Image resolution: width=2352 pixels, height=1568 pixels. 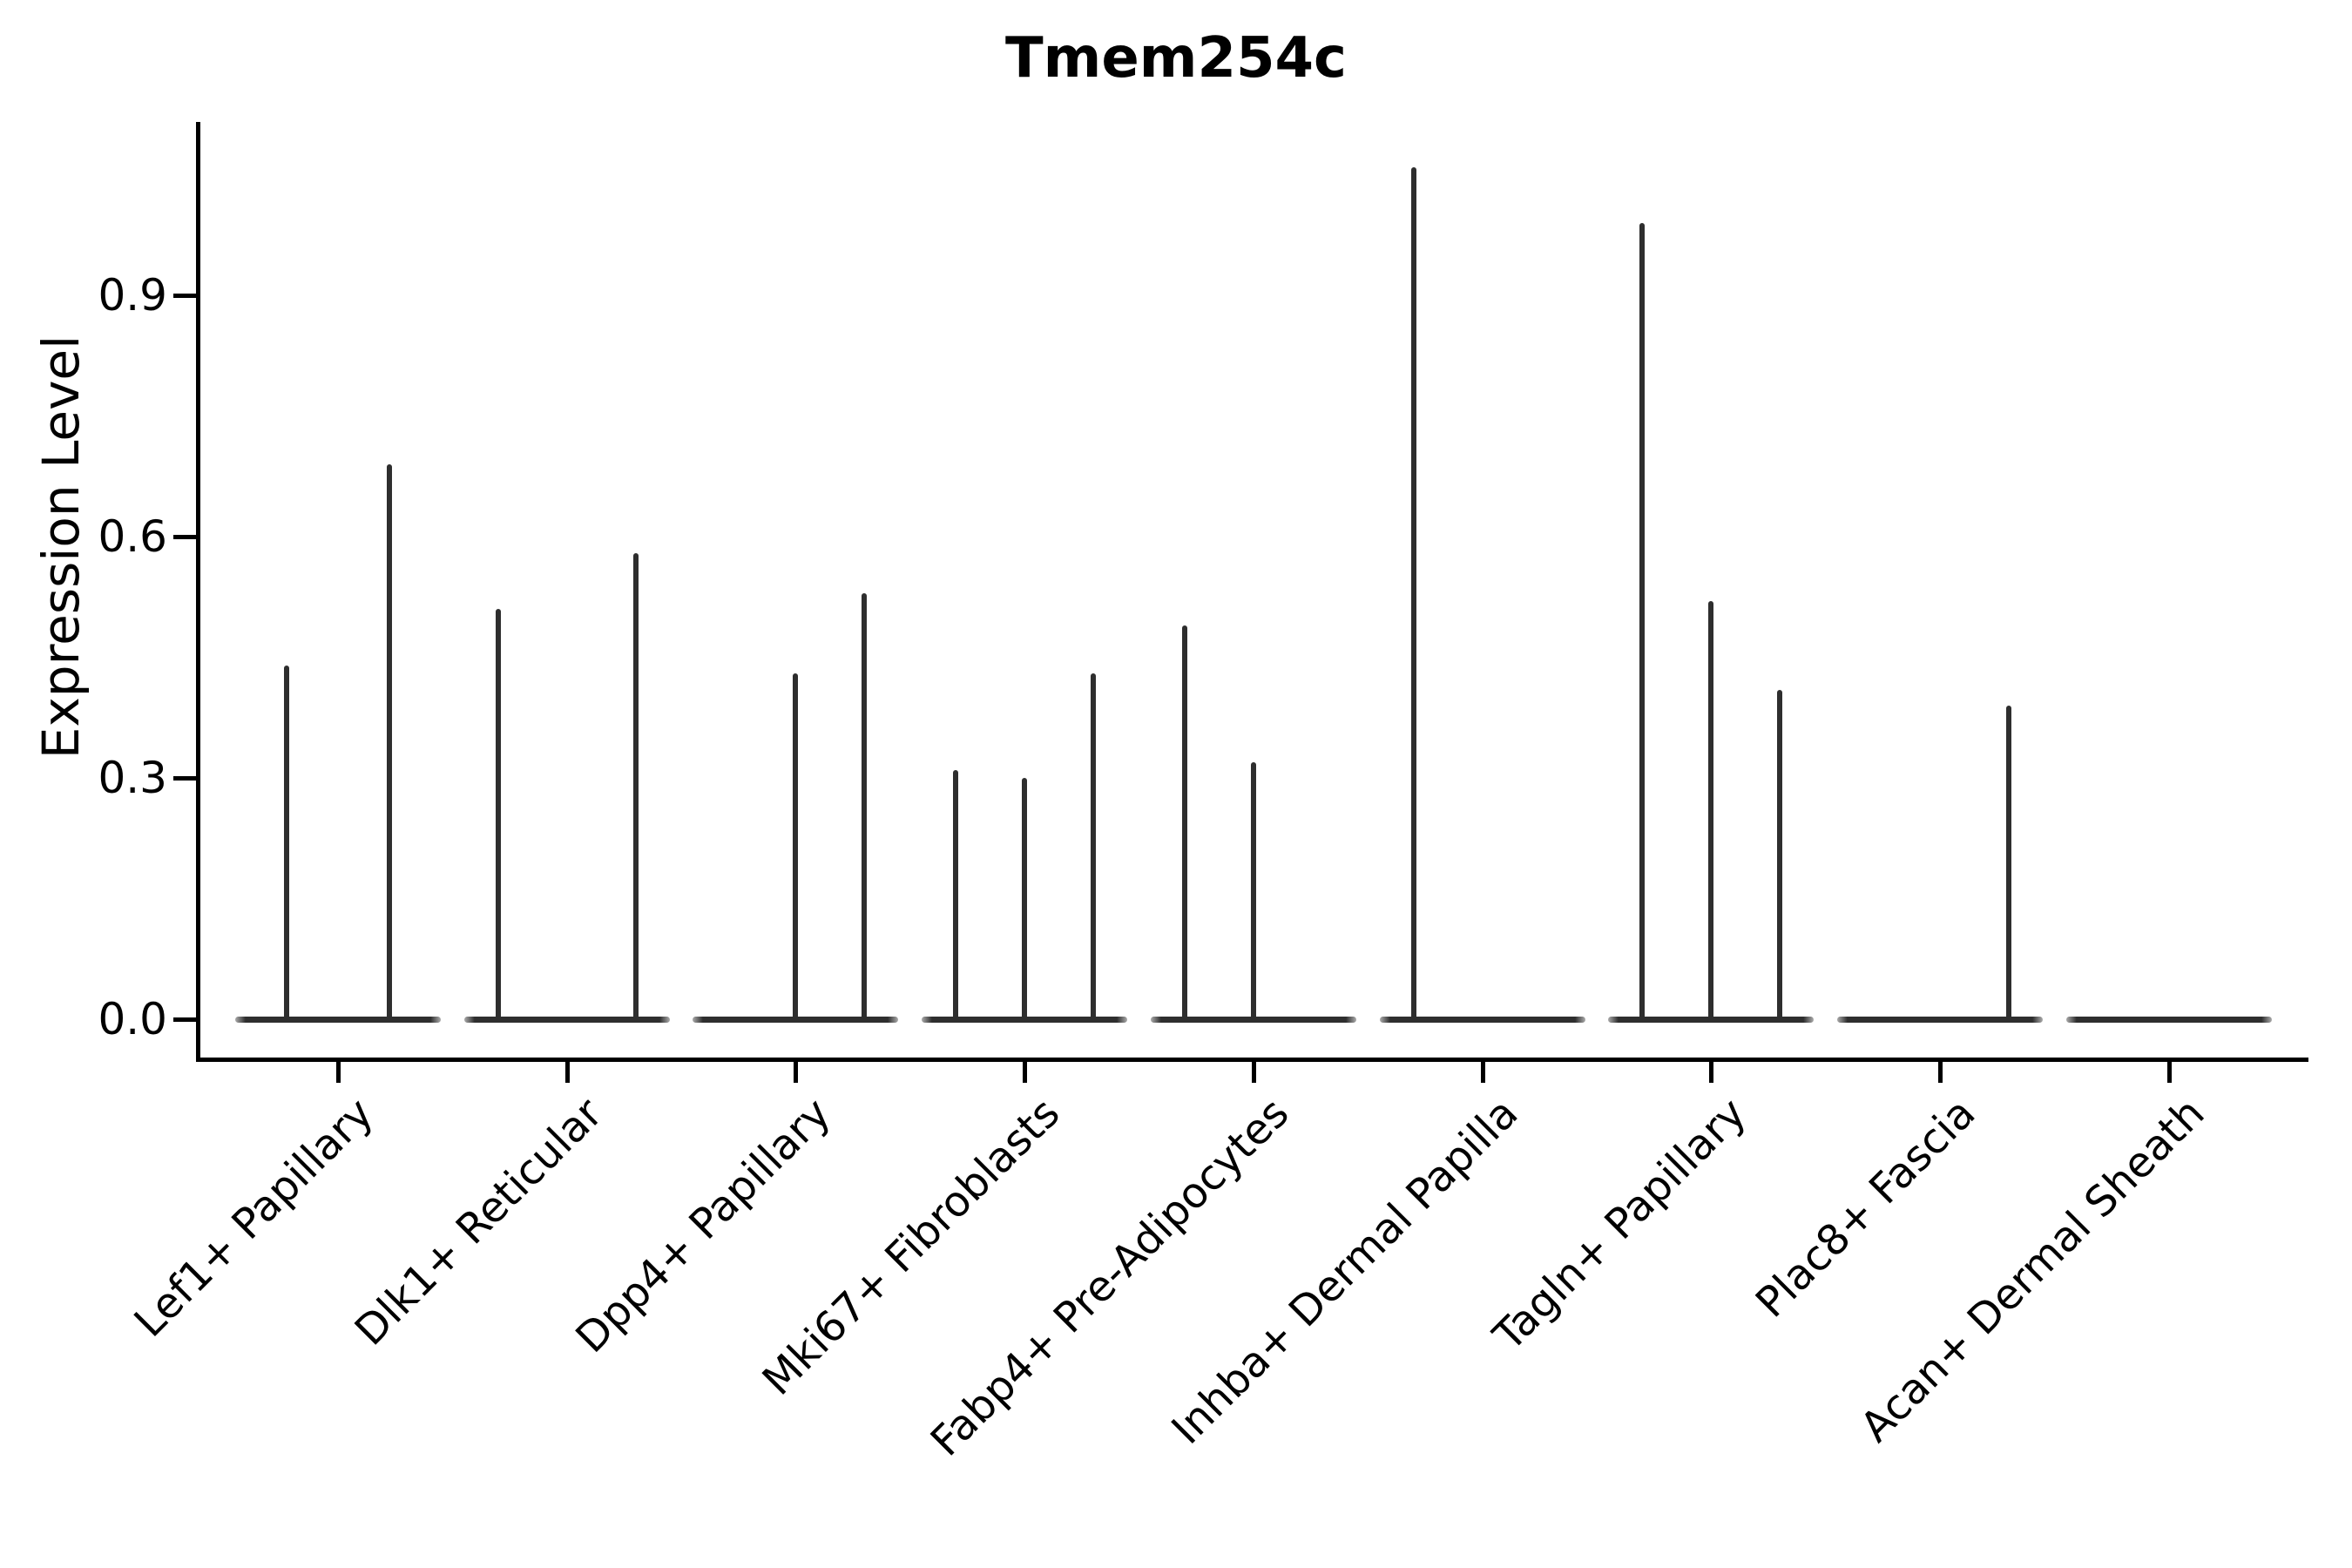 What do you see at coordinates (198, 592) in the screenshot?
I see `y-axis-spine` at bounding box center [198, 592].